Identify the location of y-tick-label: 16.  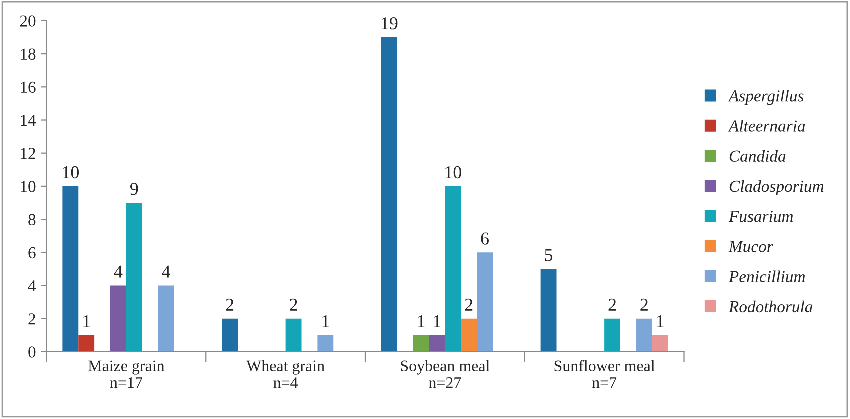
(28, 88).